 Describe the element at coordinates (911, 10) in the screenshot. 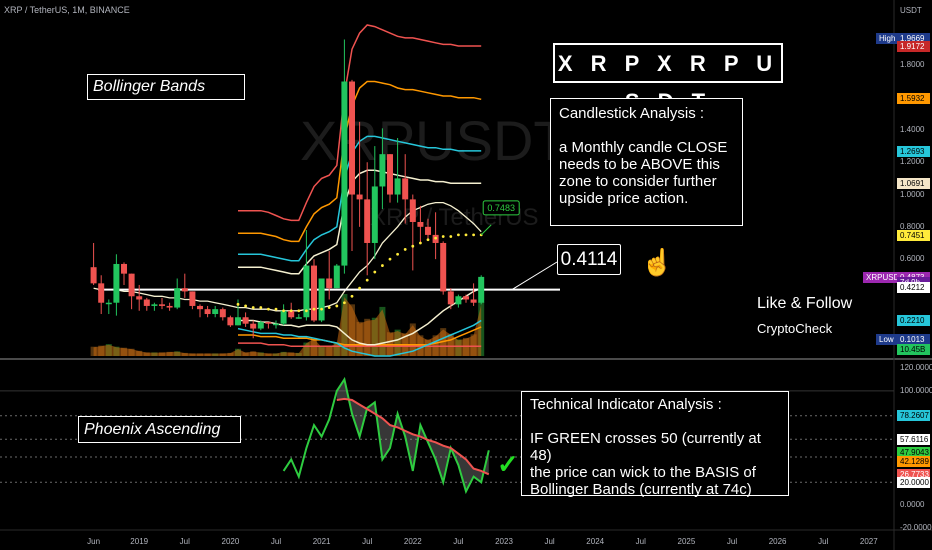

I see `price-axis-unit: USDT` at that location.